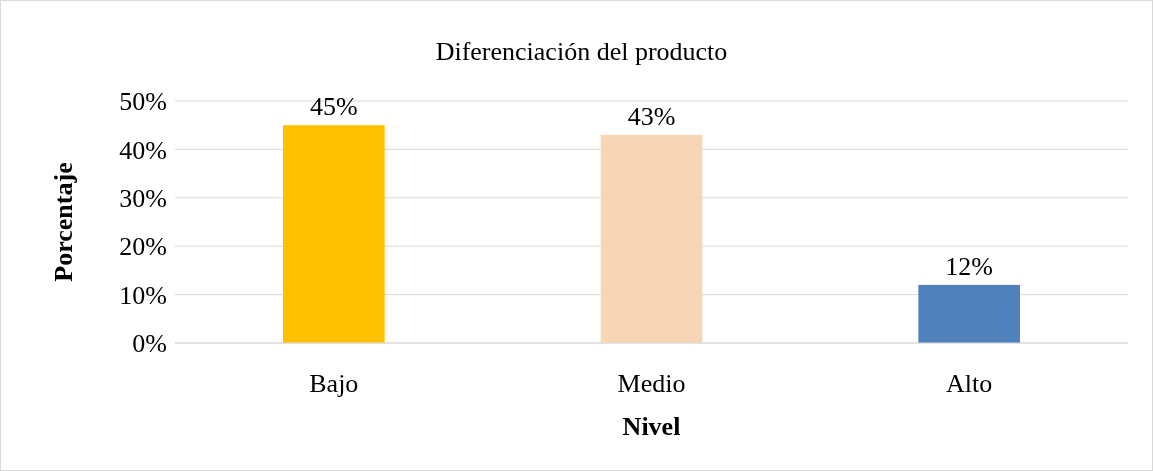 The width and height of the screenshot is (1153, 471). I want to click on x-tick-label: Medio, so click(651, 383).